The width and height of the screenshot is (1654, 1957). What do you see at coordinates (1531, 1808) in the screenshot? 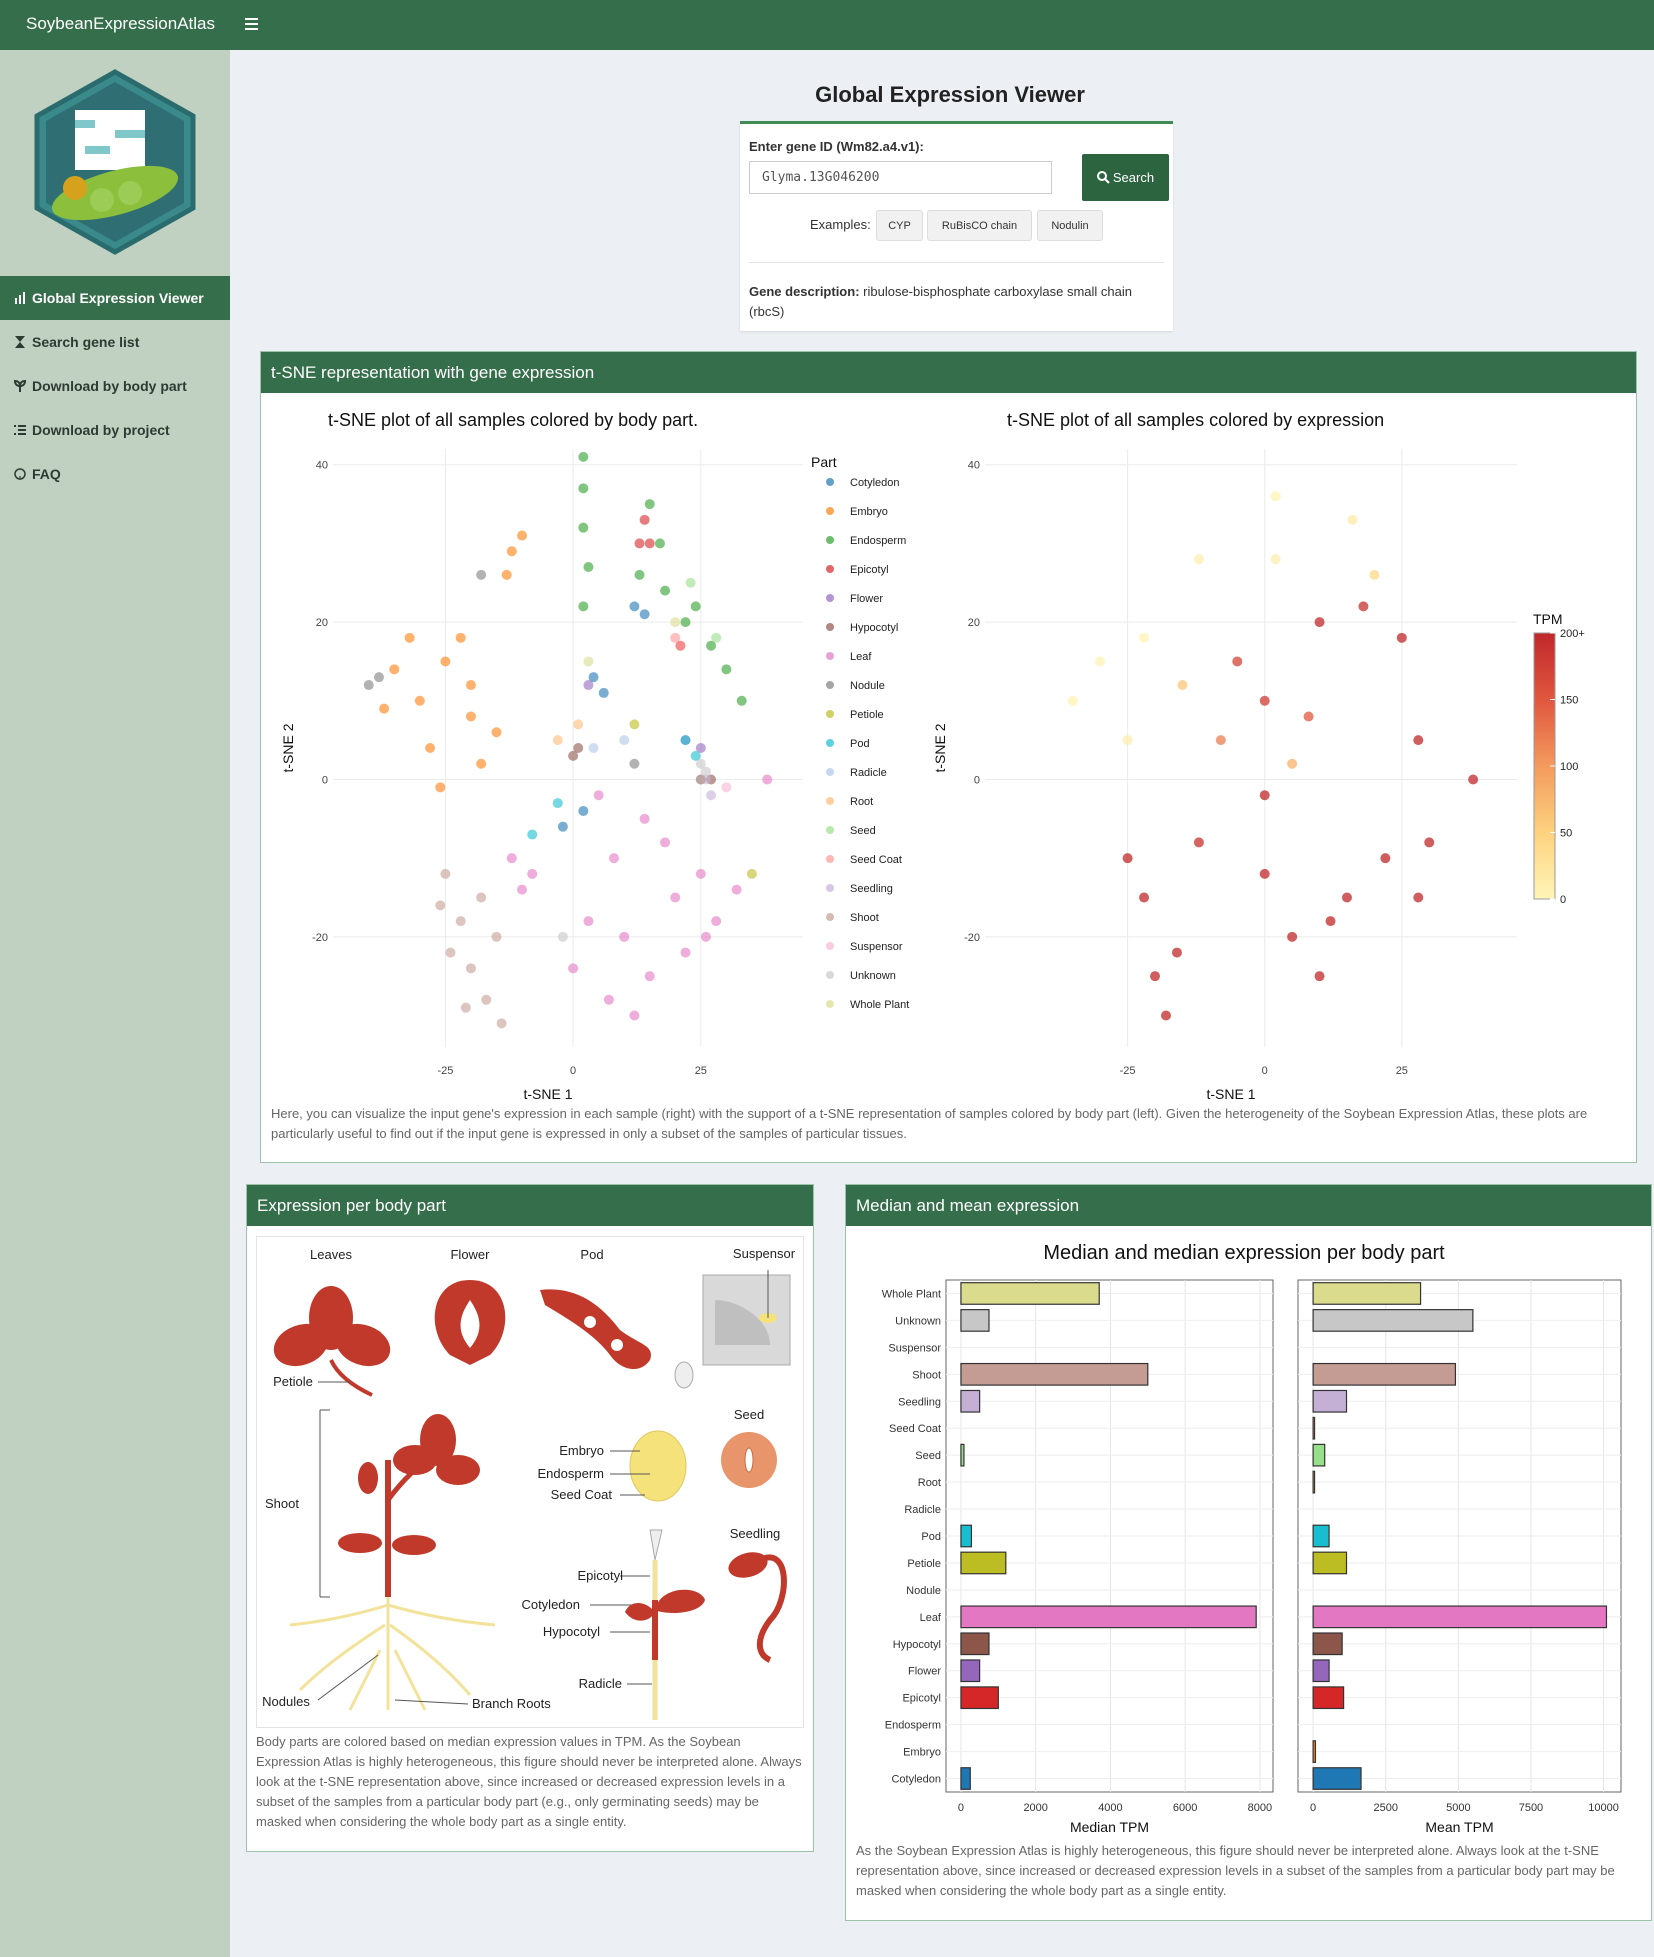
I see `x-tick-label: 7500` at bounding box center [1531, 1808].